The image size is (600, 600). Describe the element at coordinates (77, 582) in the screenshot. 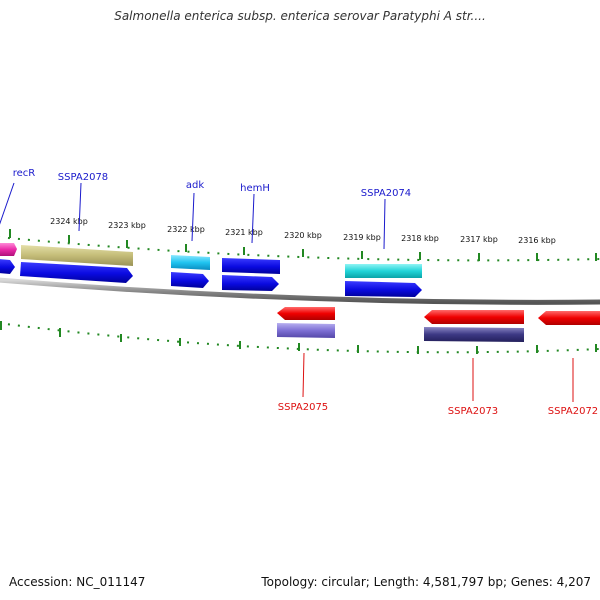

I see `accession-label: Accession: NC_011147` at that location.